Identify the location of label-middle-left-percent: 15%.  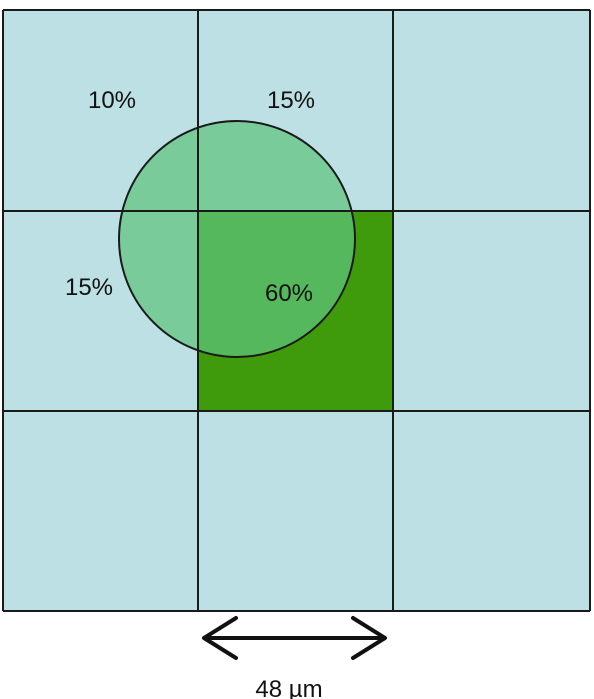
(89, 287).